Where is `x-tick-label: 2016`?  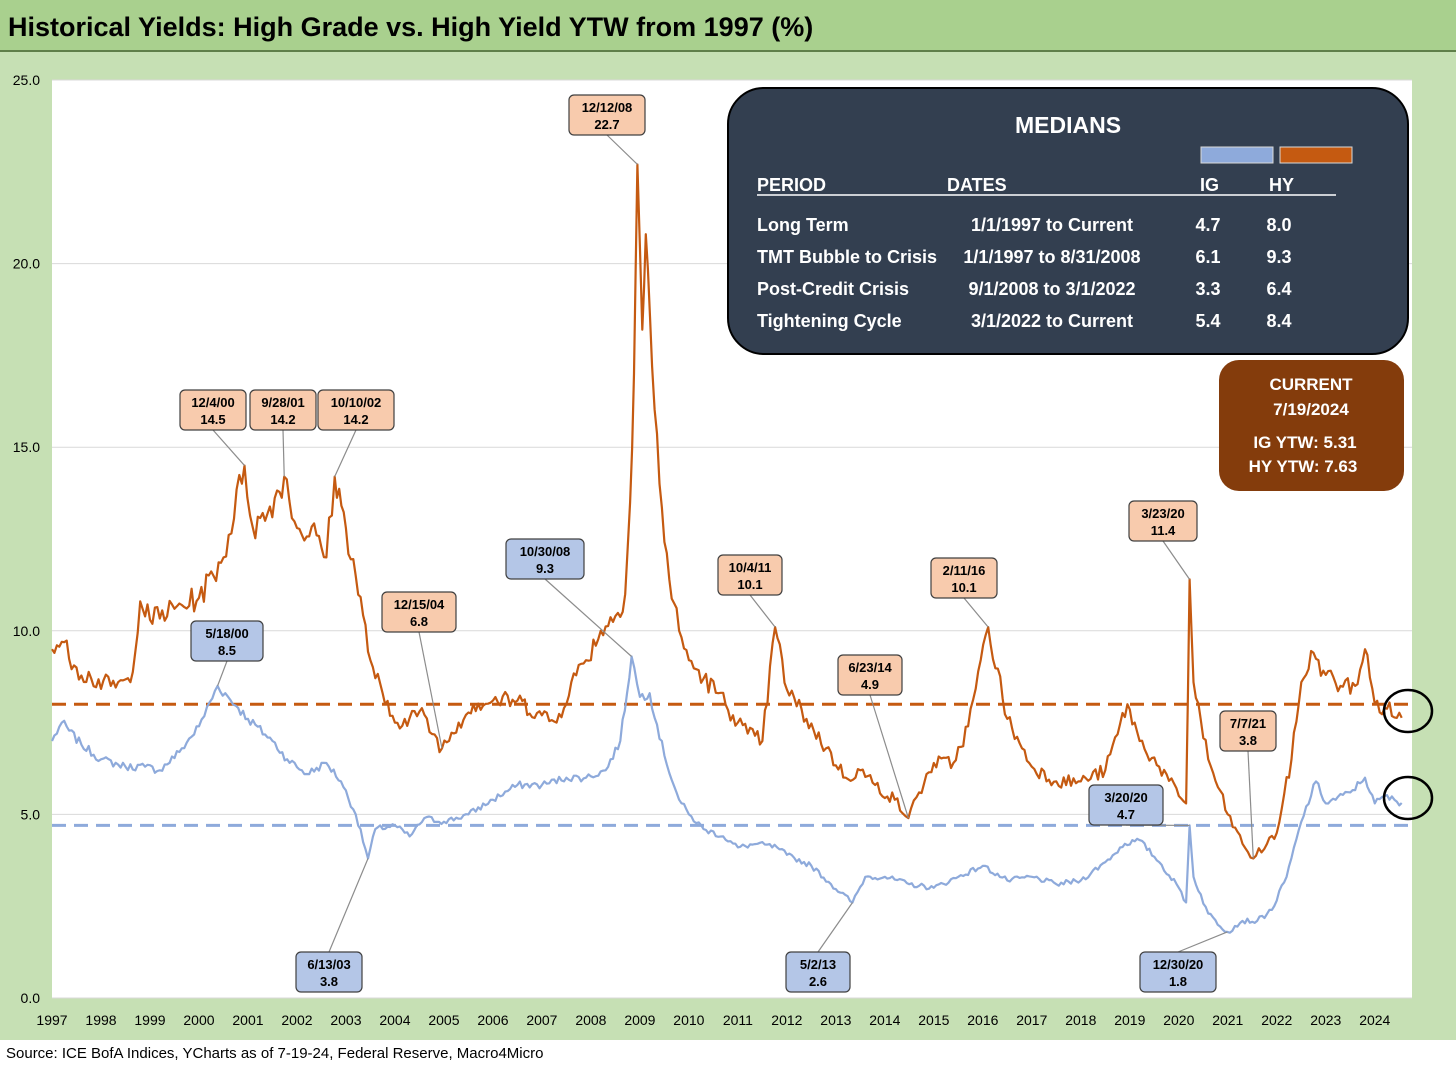 x-tick-label: 2016 is located at coordinates (982, 1020).